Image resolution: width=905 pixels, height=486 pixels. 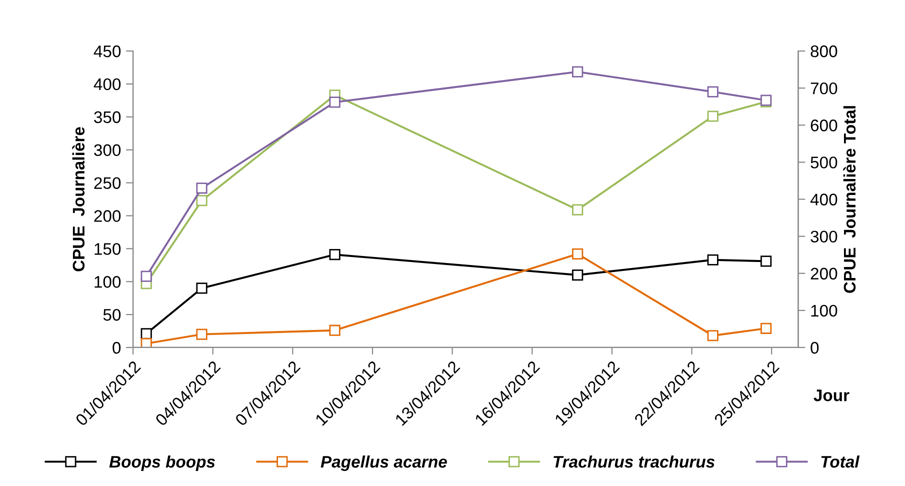 I want to click on y2-axis-title: CPUE Journalière Total, so click(x=849, y=199).